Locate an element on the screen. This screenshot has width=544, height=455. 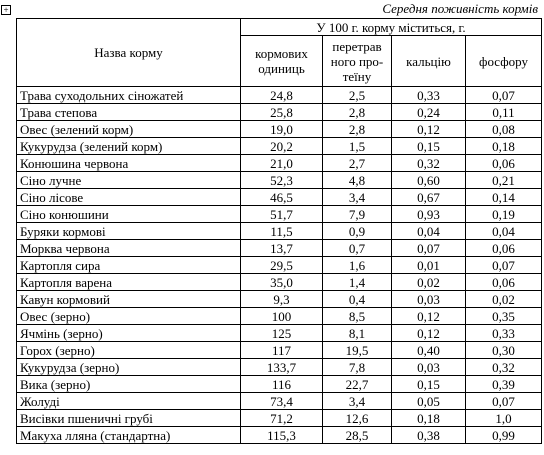
feed-name: Овес (зелений корм) is located at coordinates (128, 129).